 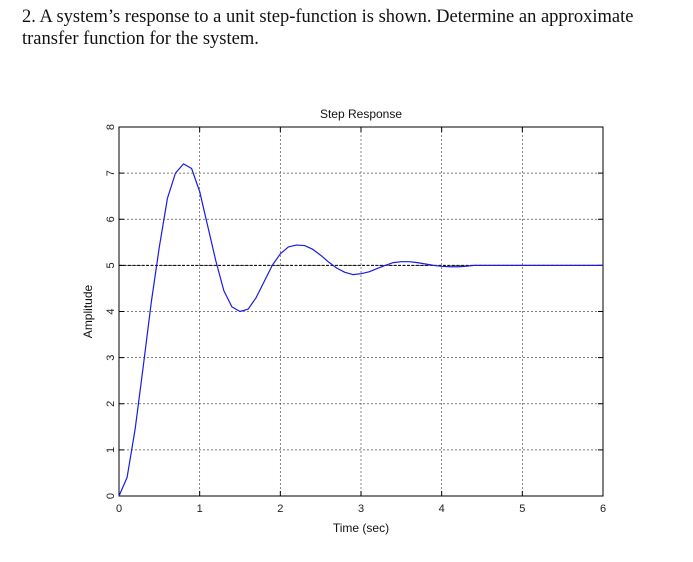 What do you see at coordinates (111, 219) in the screenshot?
I see `y-tick-label: 6` at bounding box center [111, 219].